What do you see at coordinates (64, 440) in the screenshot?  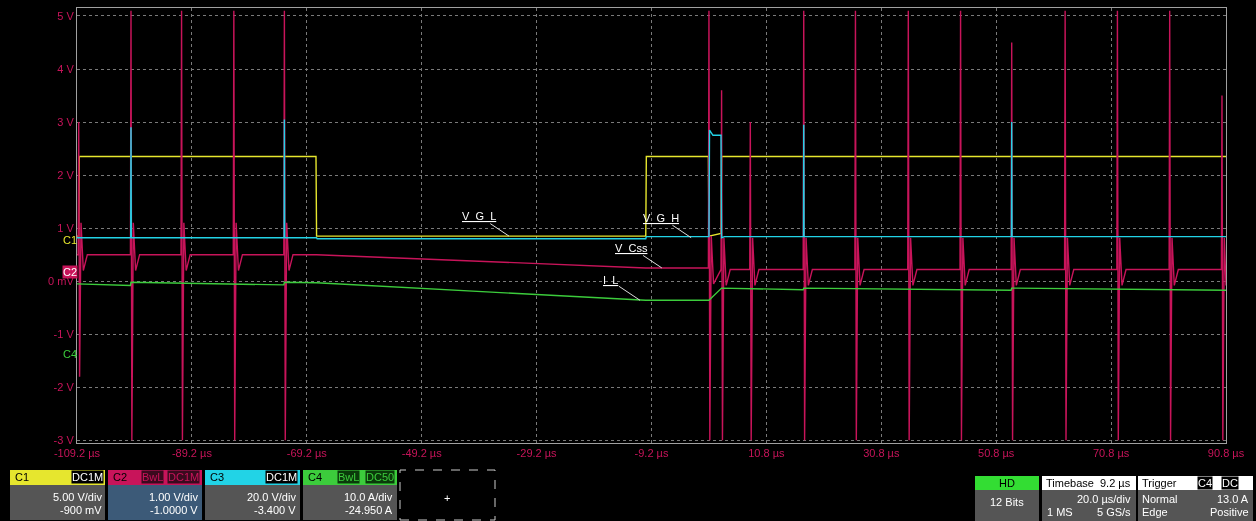 I see `y-tick-label: -3 V` at bounding box center [64, 440].